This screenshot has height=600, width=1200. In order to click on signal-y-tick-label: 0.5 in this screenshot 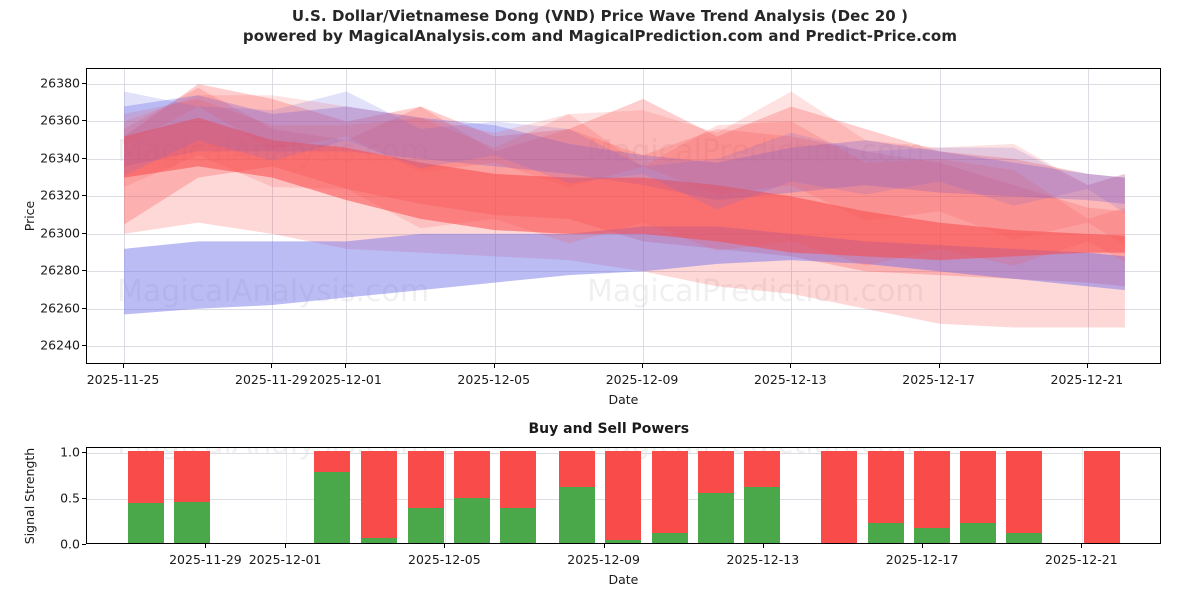, I will do `click(70, 498)`.